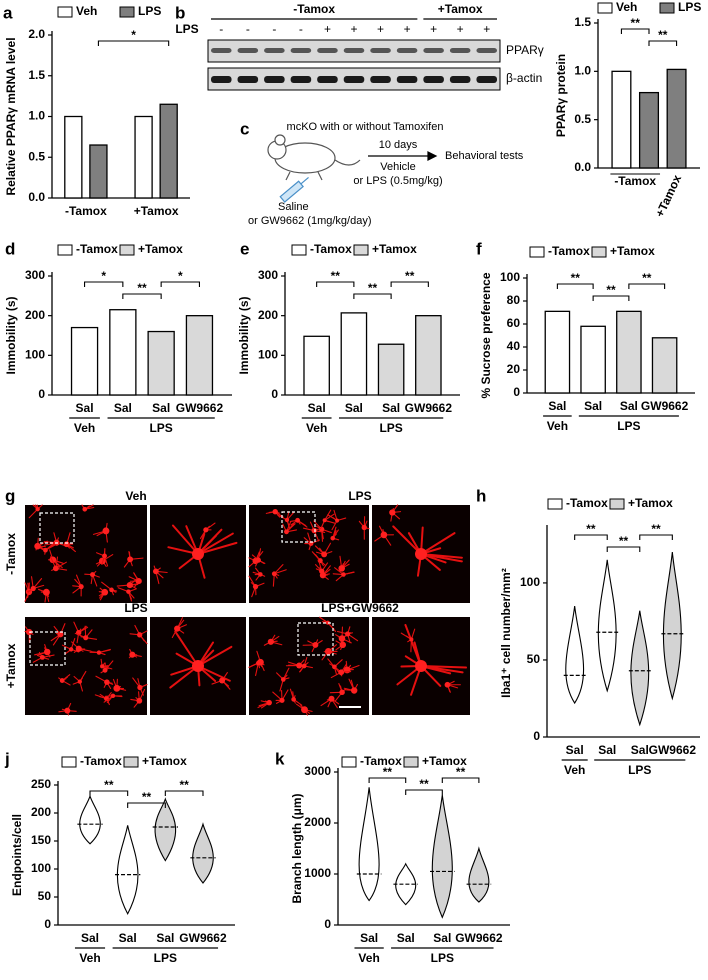  I want to click on y-axis-label: Iba1⁺ cell number/mm², so click(506, 633).